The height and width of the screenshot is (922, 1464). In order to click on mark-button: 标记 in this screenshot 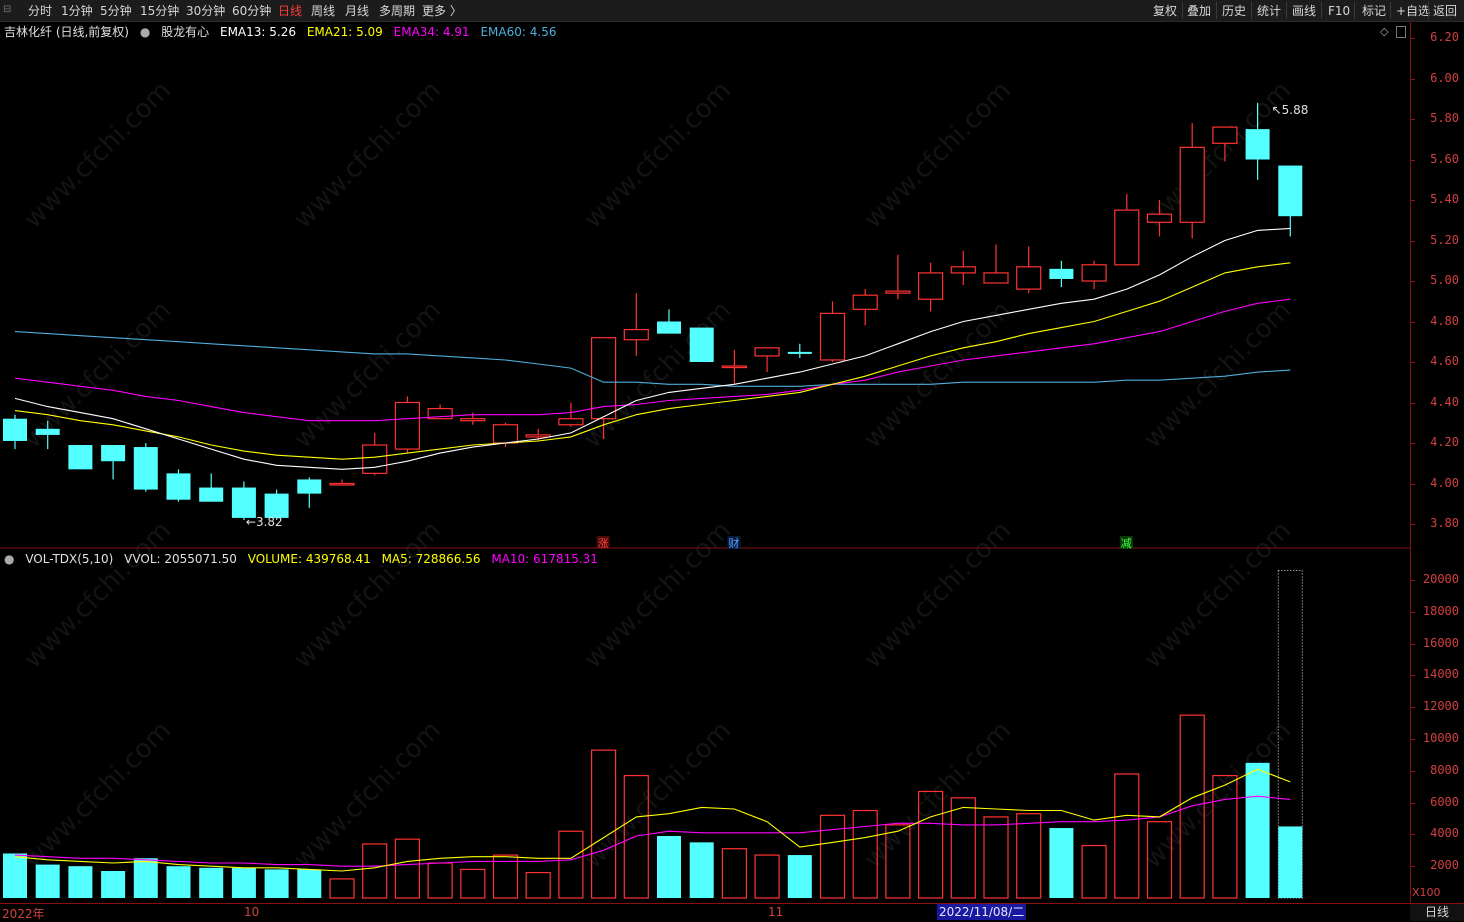, I will do `click(1374, 11)`.